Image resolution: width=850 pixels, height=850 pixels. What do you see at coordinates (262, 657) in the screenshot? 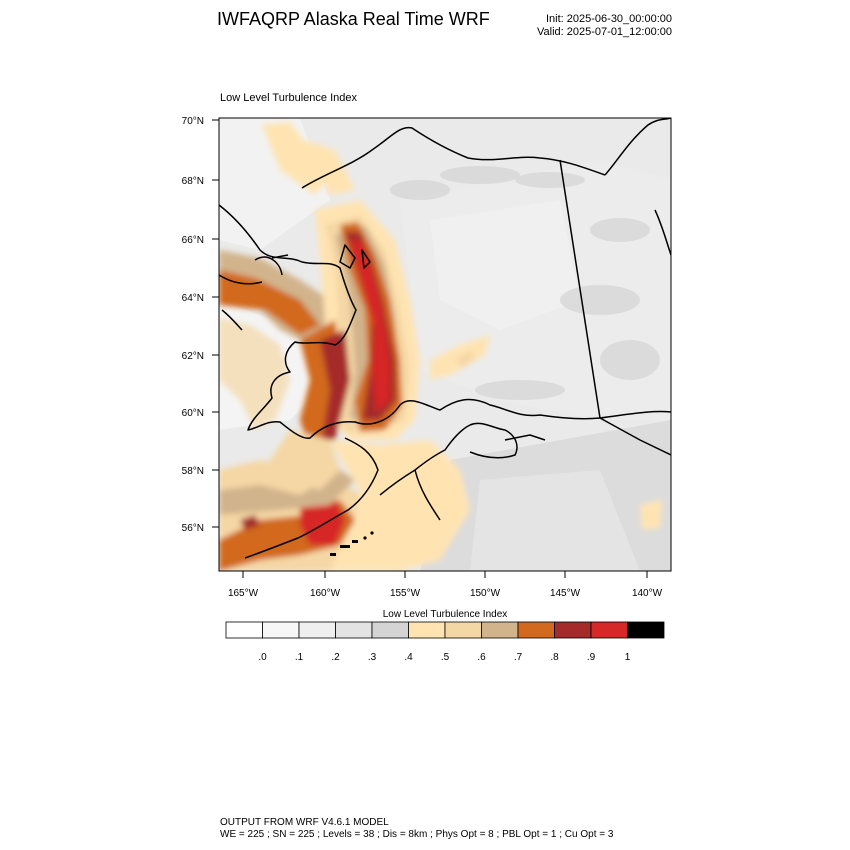
I see `colorbar-label: .0` at bounding box center [262, 657].